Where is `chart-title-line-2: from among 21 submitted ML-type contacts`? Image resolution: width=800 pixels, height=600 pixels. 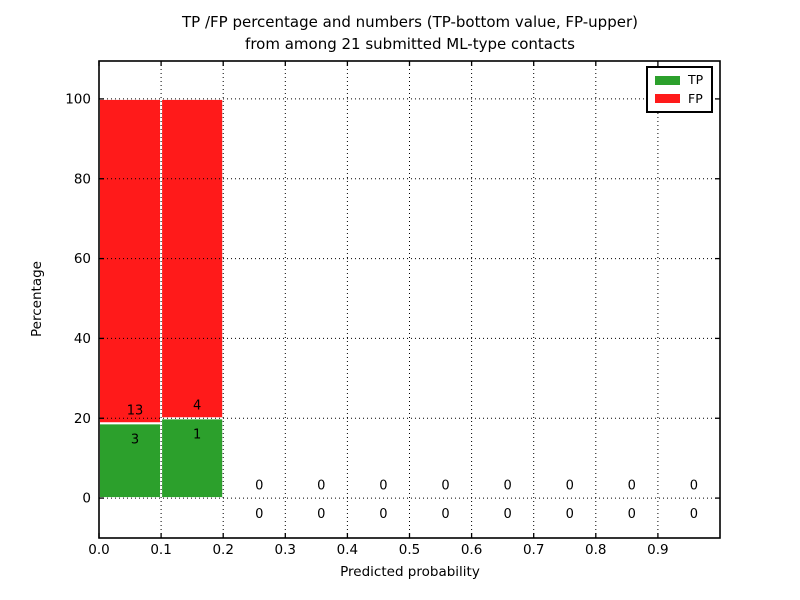 chart-title-line-2: from among 21 submitted ML-type contacts is located at coordinates (410, 44).